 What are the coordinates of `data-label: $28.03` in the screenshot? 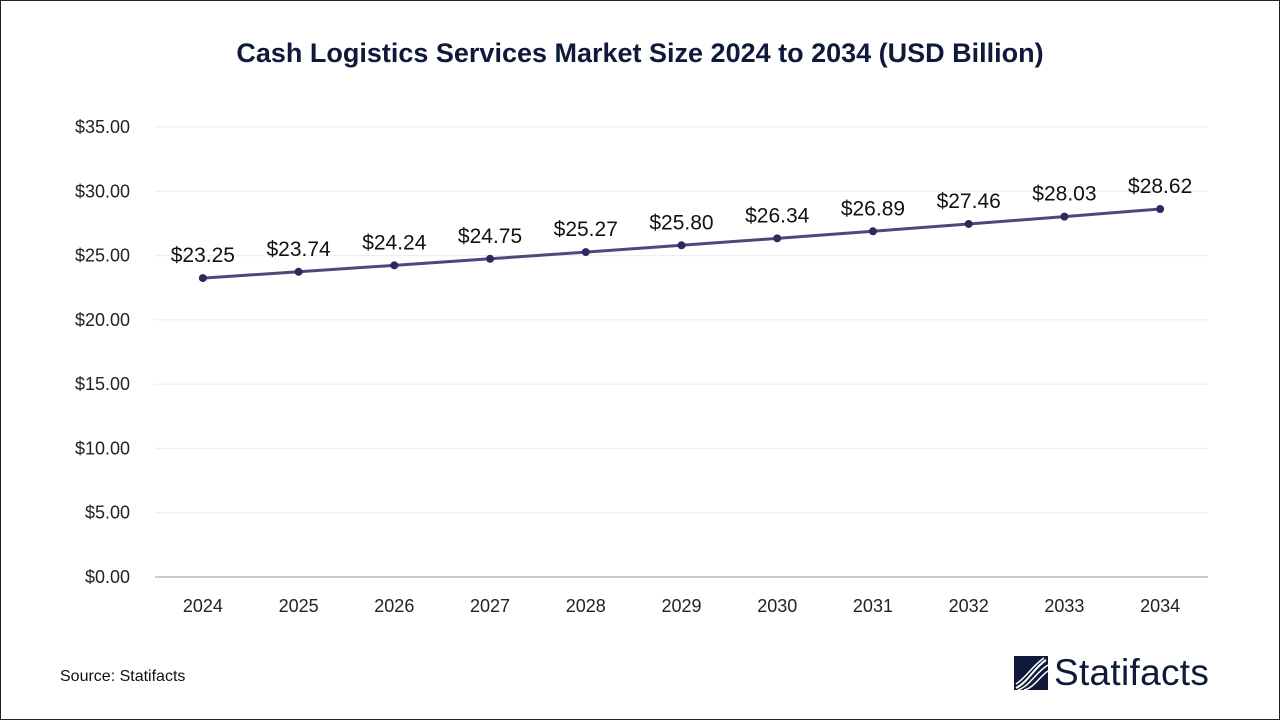 It's located at (1064, 194).